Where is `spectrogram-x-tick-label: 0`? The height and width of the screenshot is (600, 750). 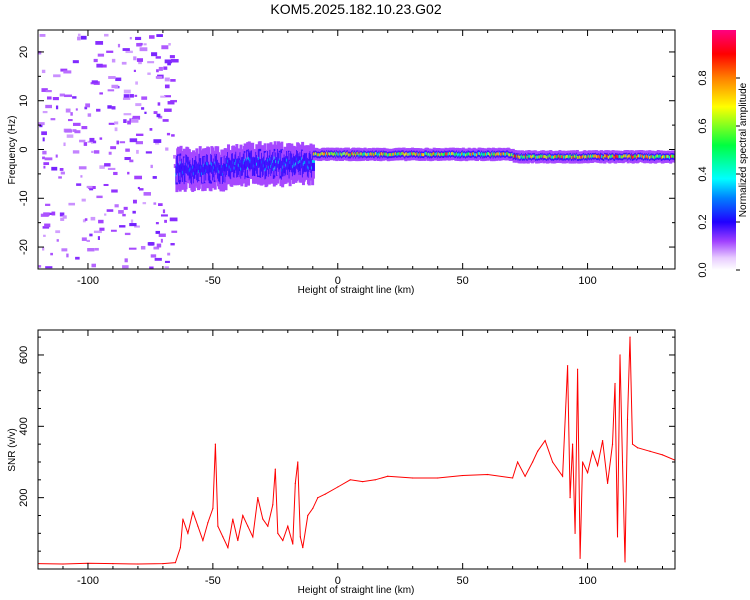
spectrogram-x-tick-label: 0 is located at coordinates (338, 281).